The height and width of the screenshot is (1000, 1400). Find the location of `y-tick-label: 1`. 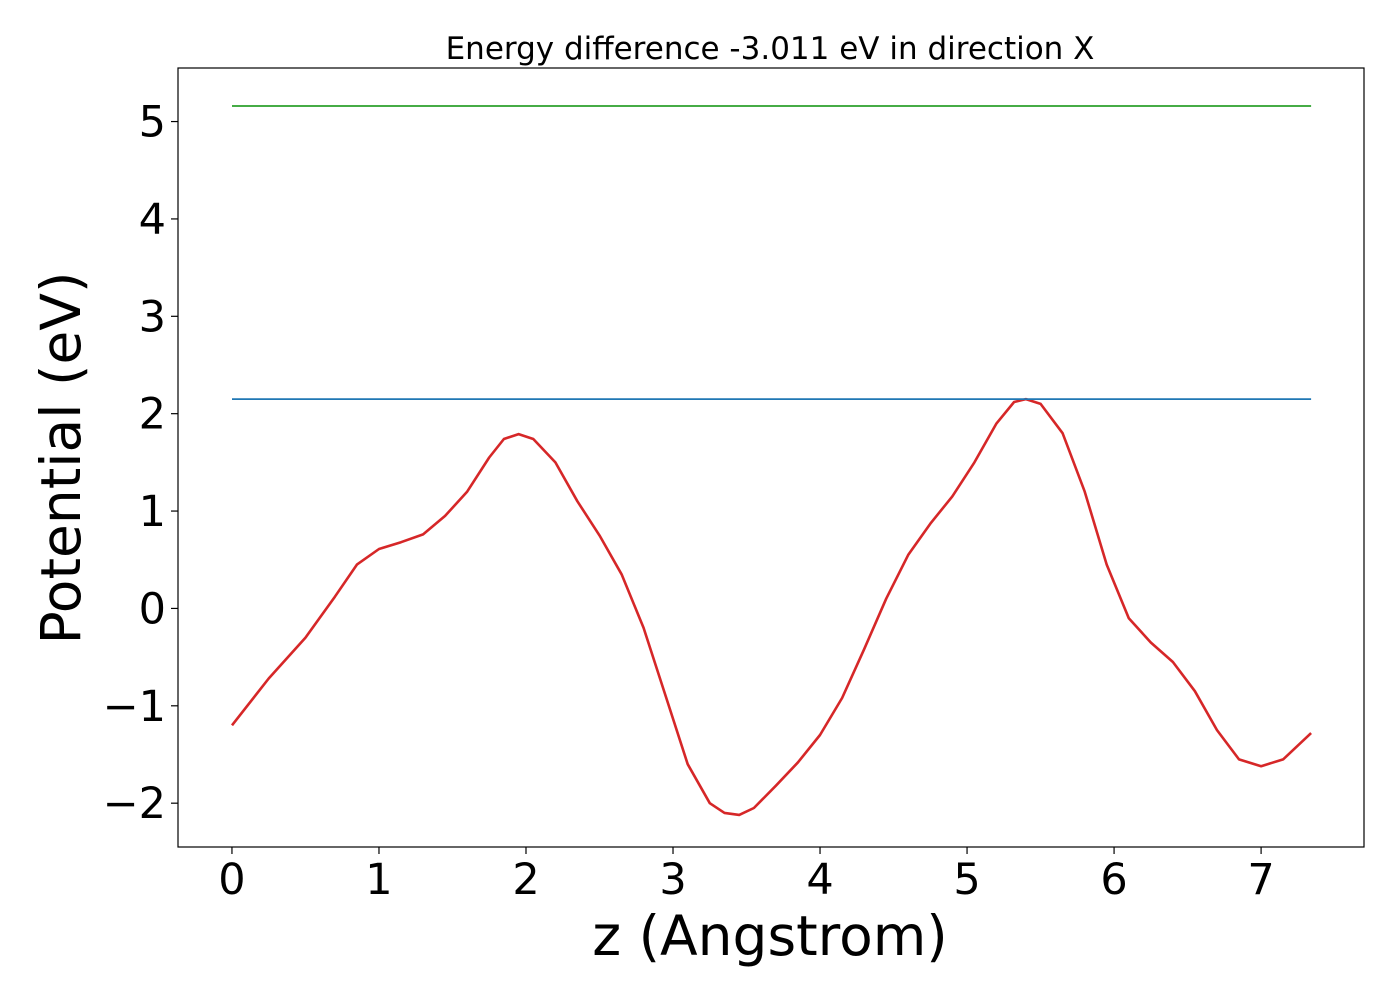

y-tick-label: 1 is located at coordinates (152, 512).